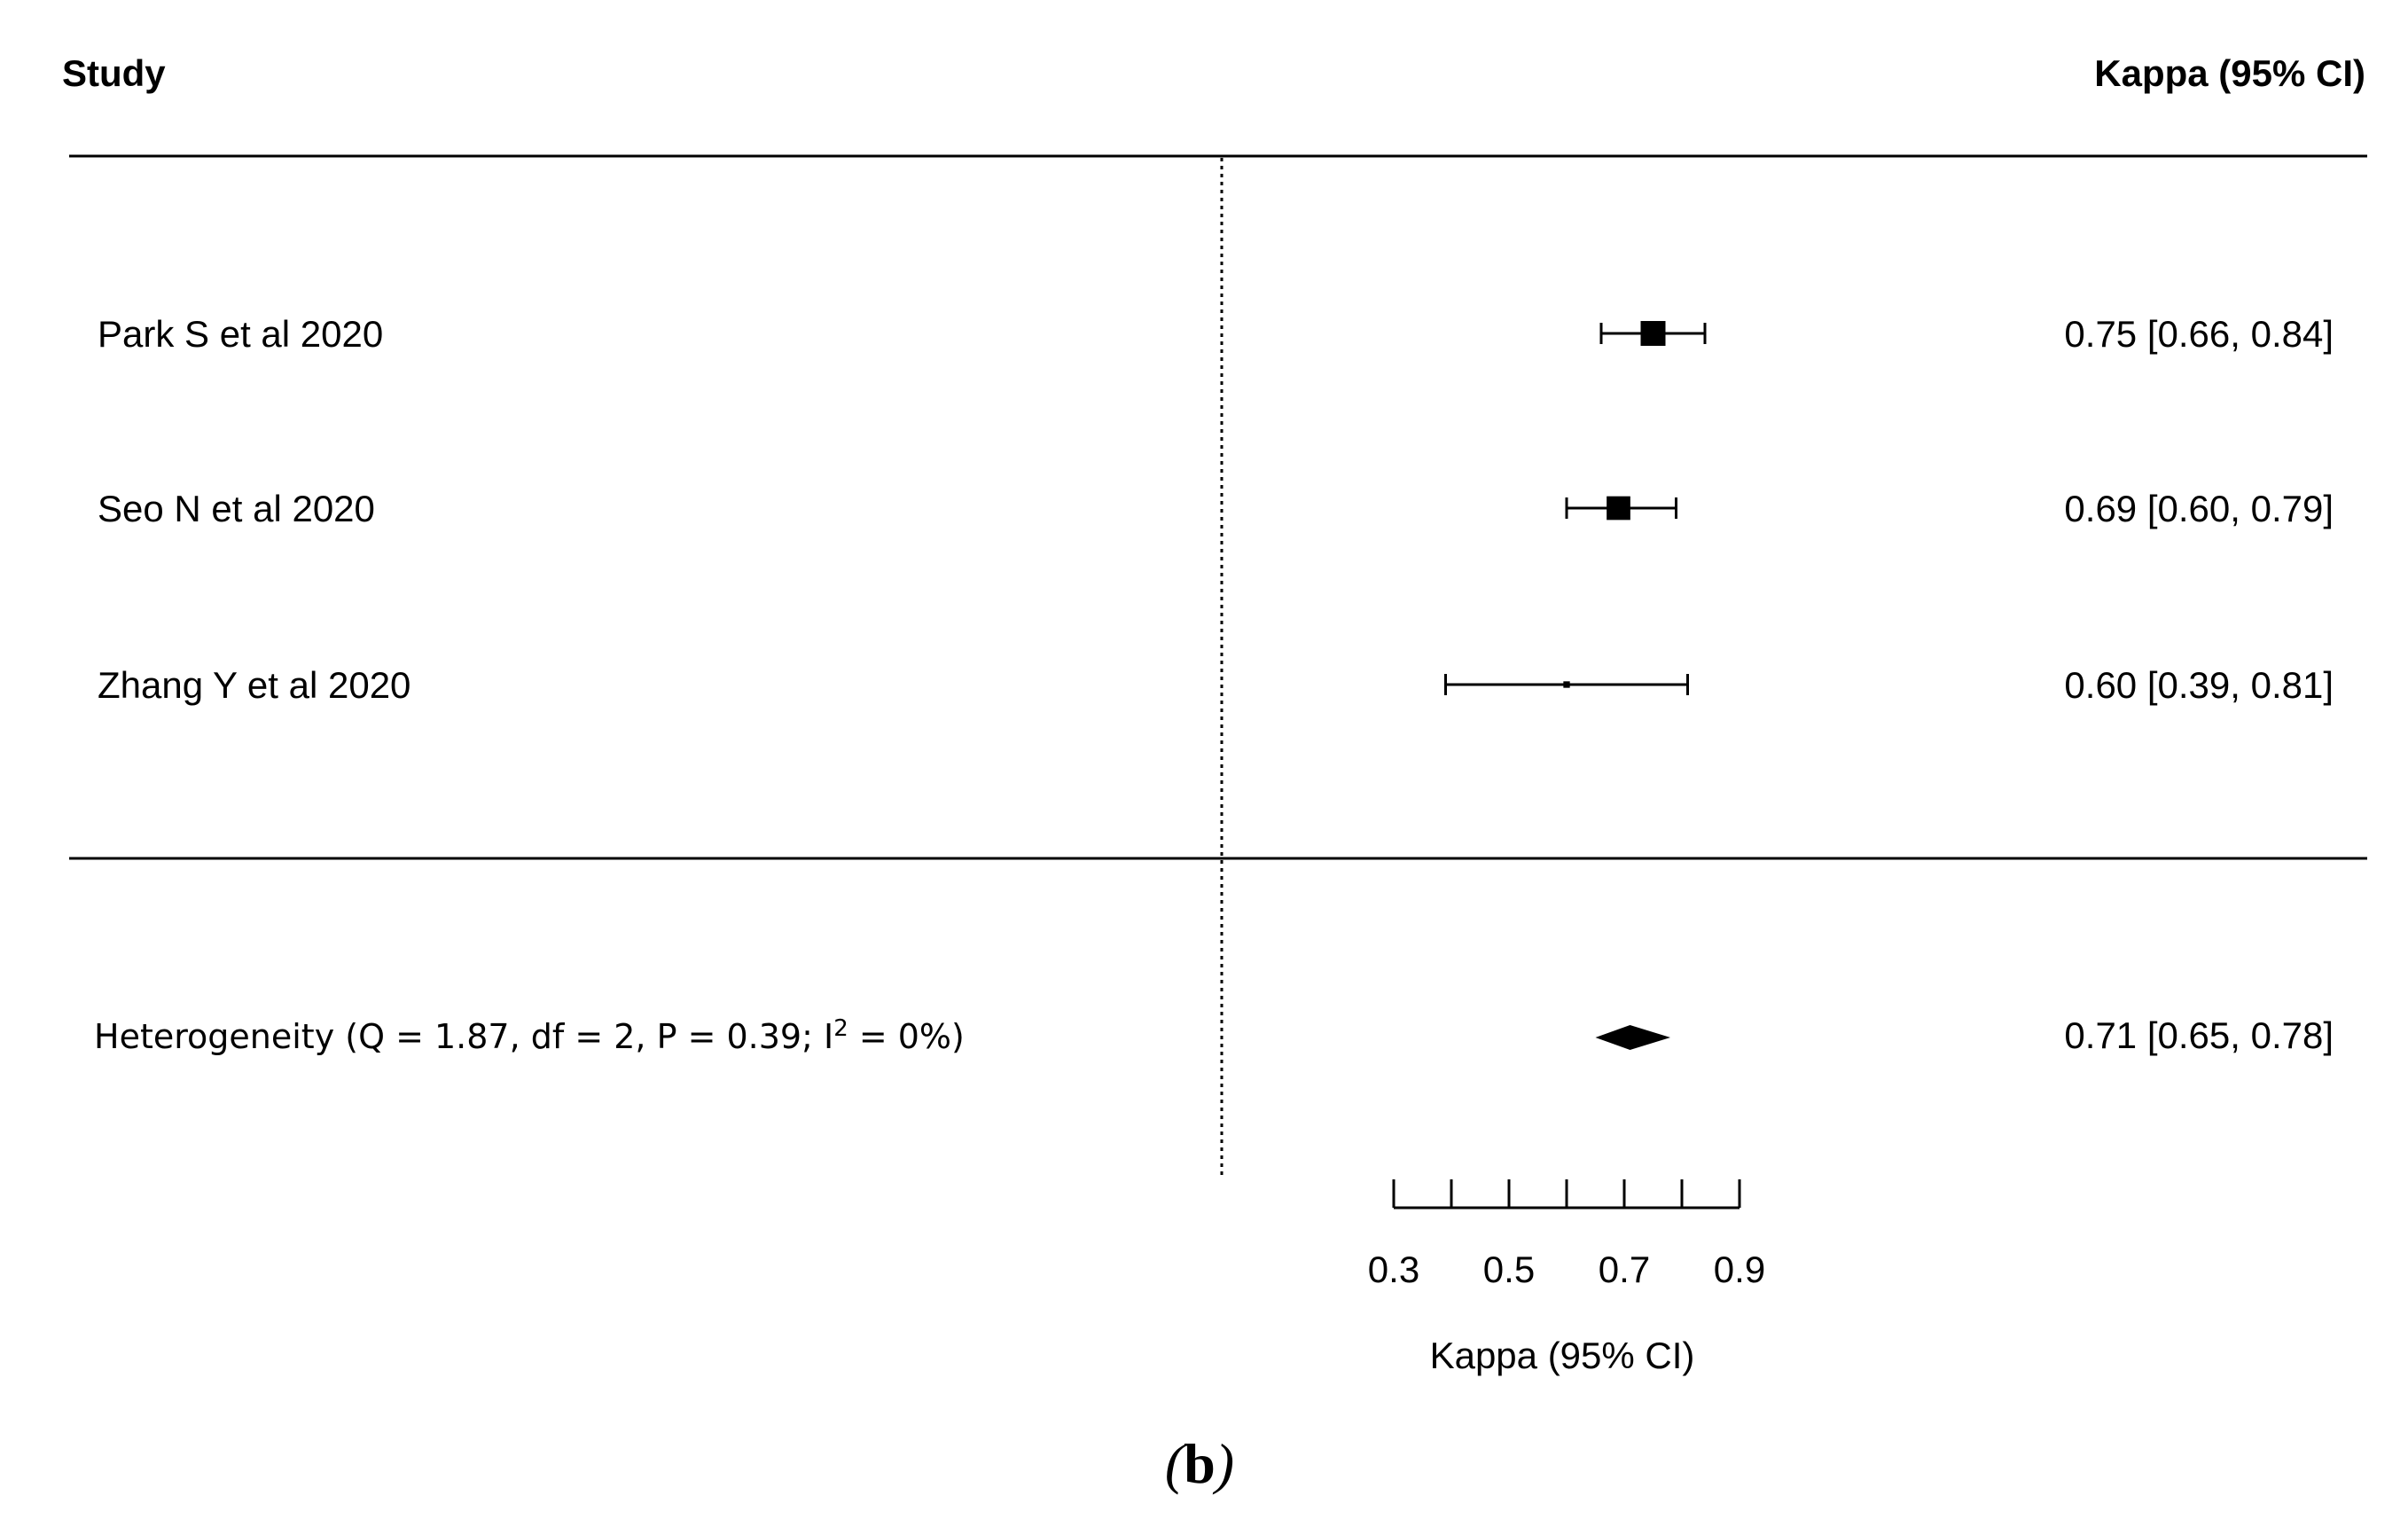 The image size is (2408, 1519). What do you see at coordinates (2199, 685) in the screenshot?
I see `estimate-label-zhang-y-et-al-2020: 0.60 [0.39, 0.81]` at bounding box center [2199, 685].